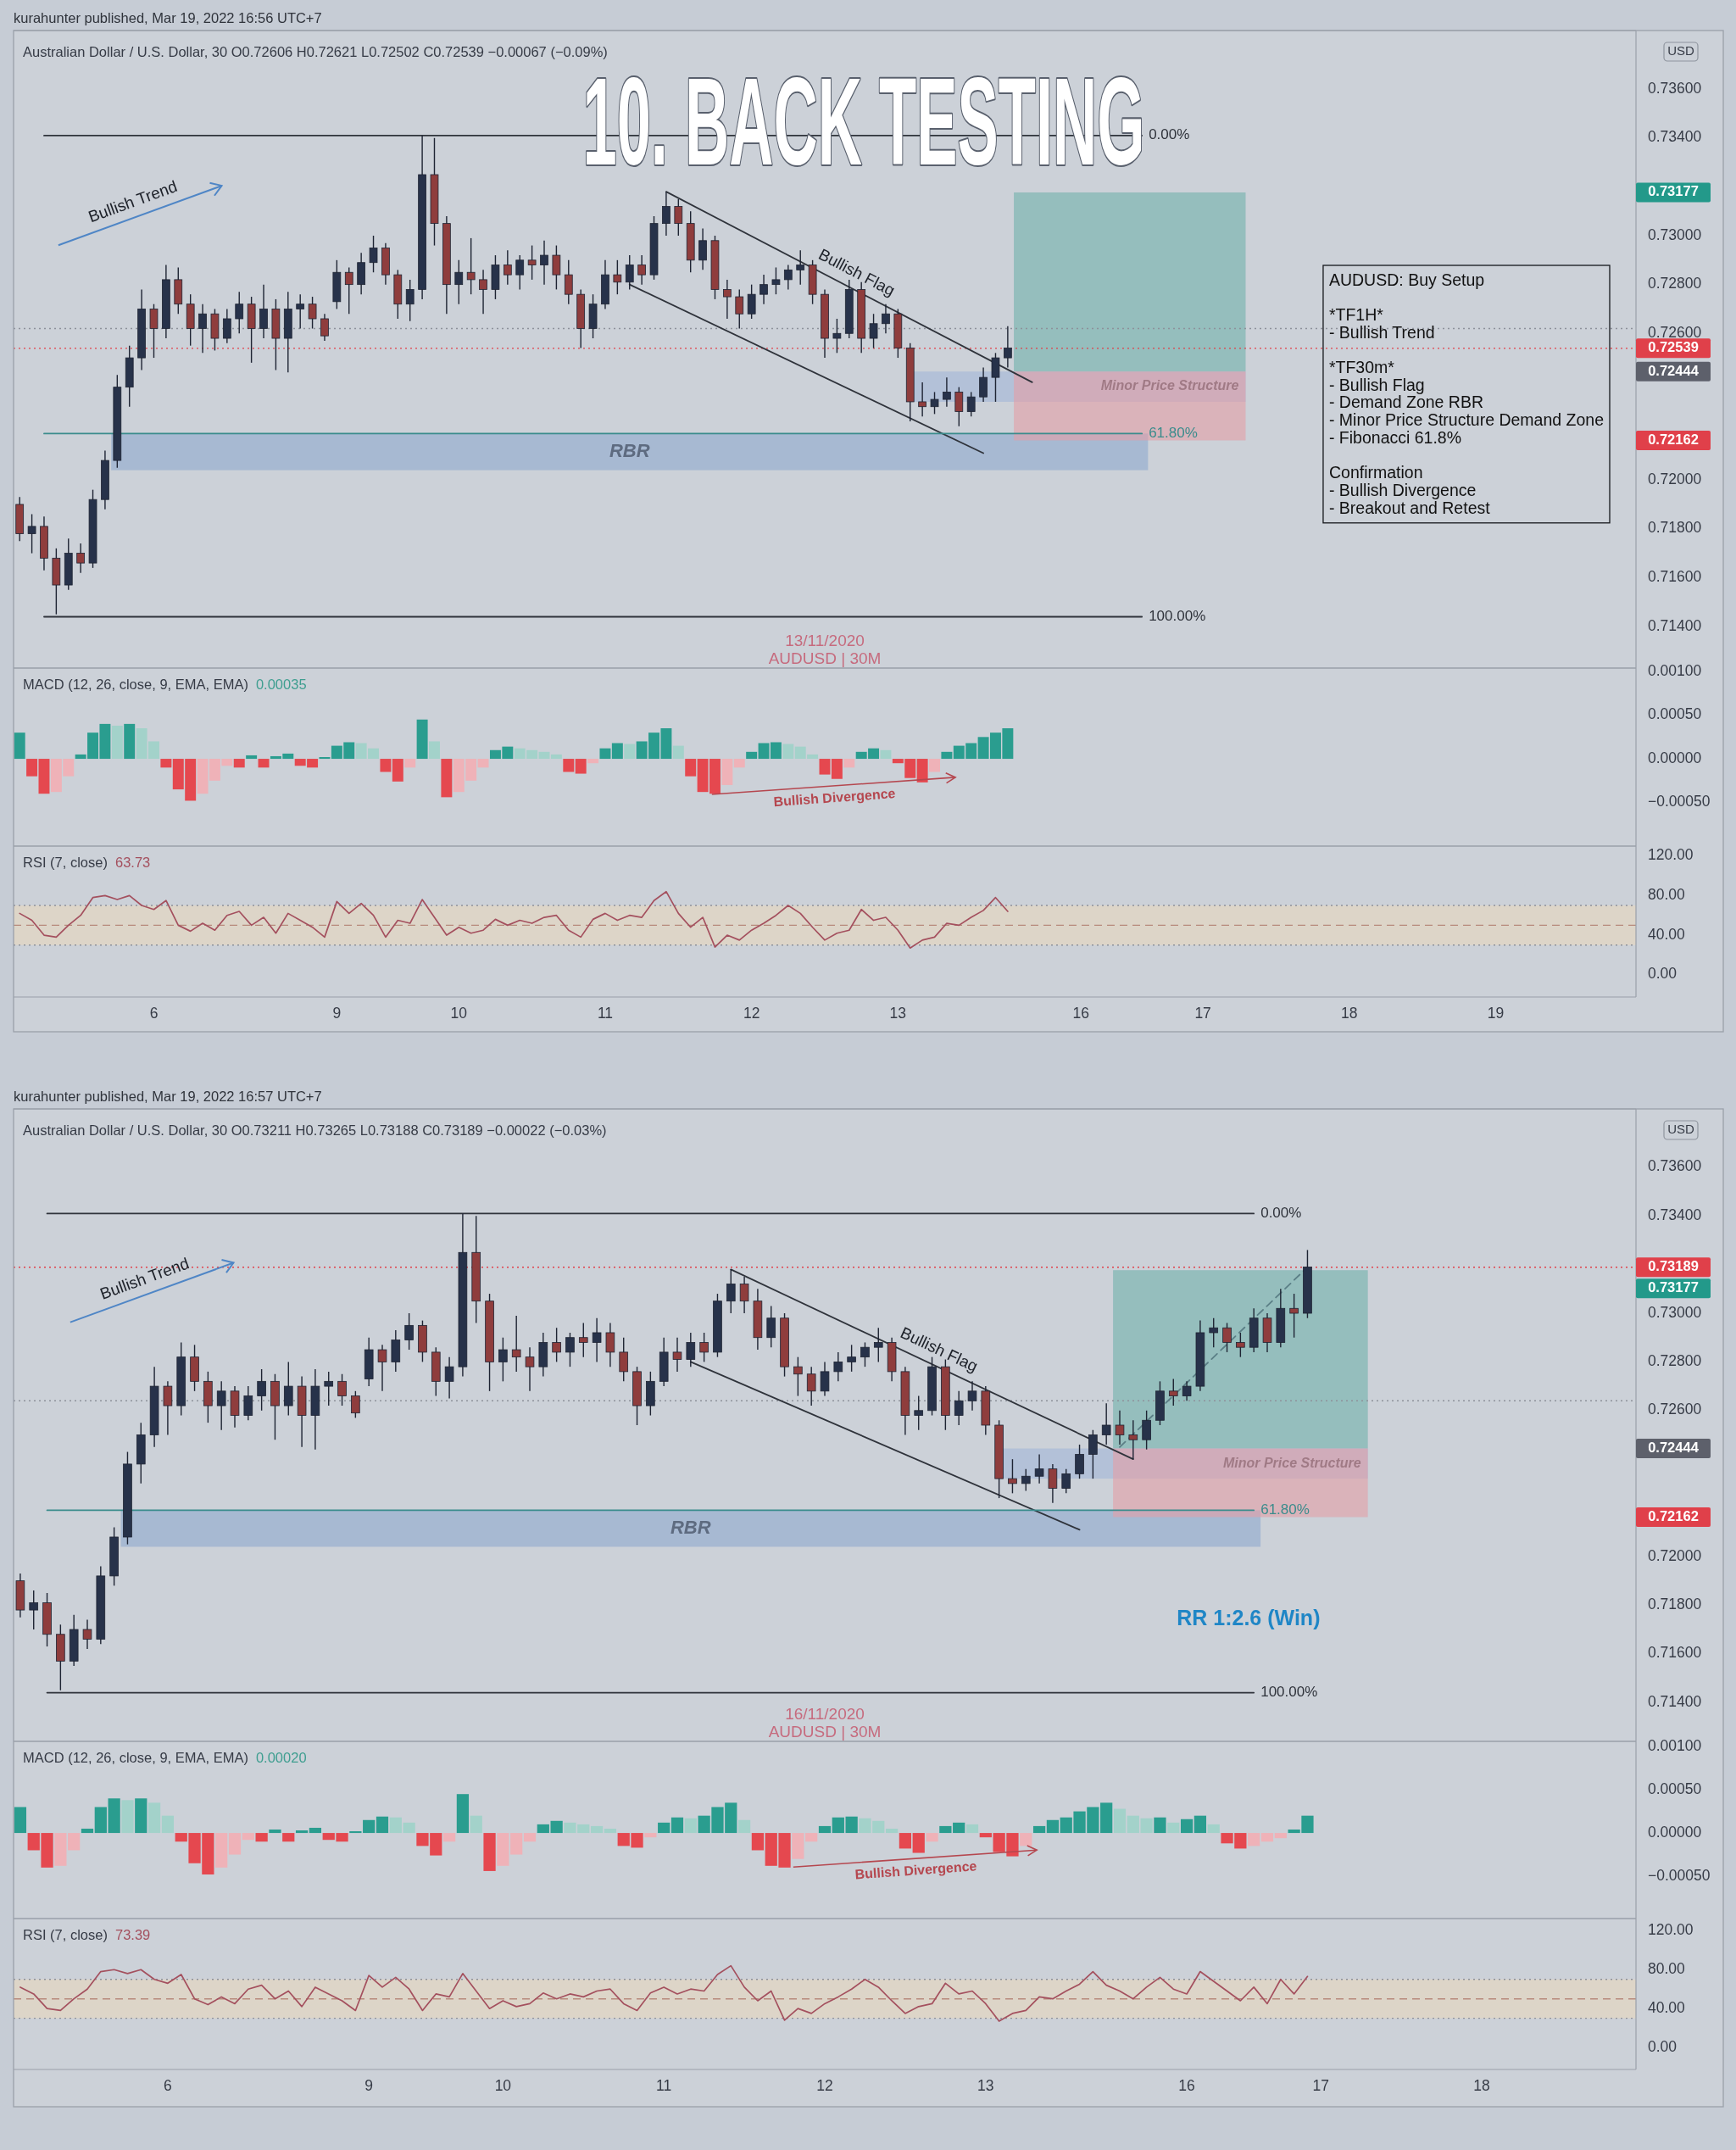 This screenshot has height=2150, width=1736. Describe the element at coordinates (1675, 1653) in the screenshot. I see `y-tick-label: 0.71600` at that location.